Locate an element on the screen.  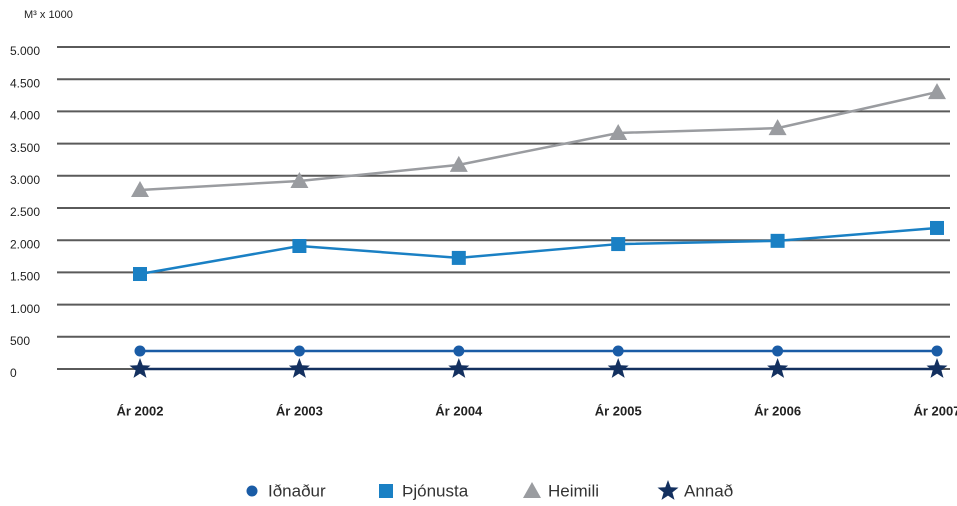
y-tick-label: 2.500 is located at coordinates (25, 212).